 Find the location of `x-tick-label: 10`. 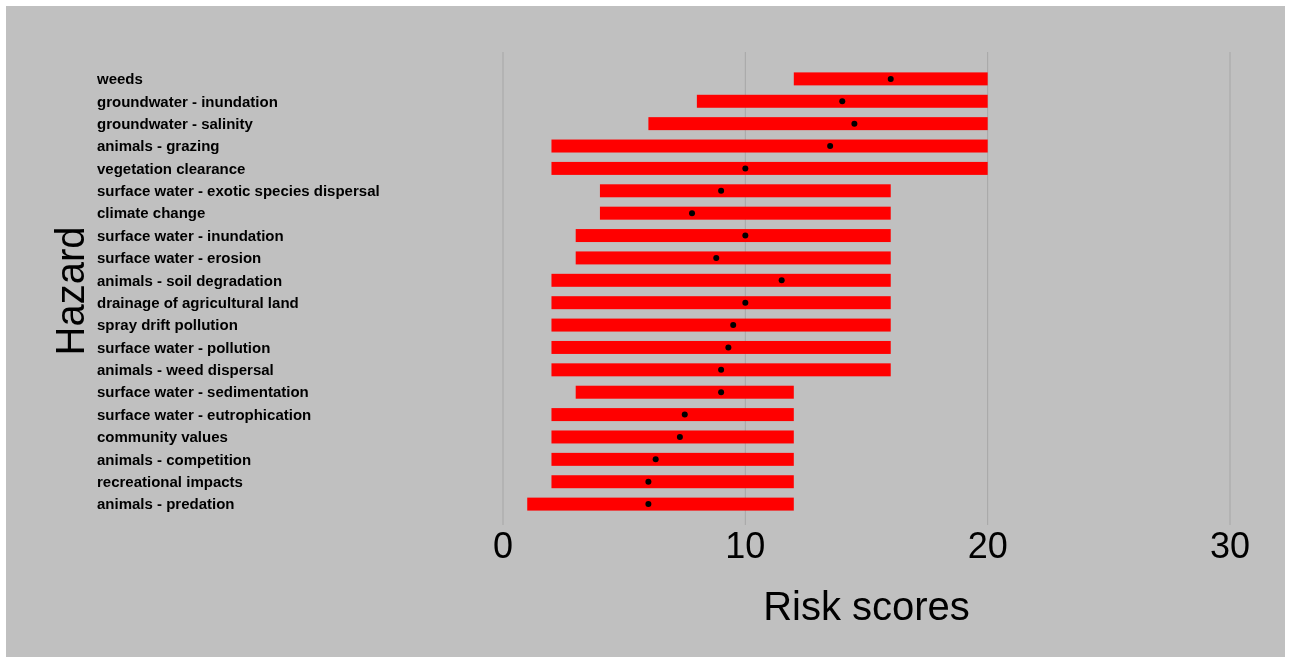

x-tick-label: 10 is located at coordinates (745, 545).